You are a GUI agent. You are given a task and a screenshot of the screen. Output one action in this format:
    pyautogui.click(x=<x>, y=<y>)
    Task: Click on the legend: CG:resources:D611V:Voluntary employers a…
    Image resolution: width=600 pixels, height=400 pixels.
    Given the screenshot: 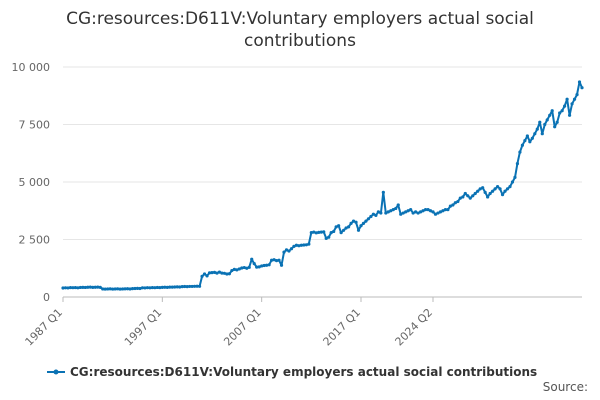 What is the action you would take?
    pyautogui.click(x=292, y=372)
    